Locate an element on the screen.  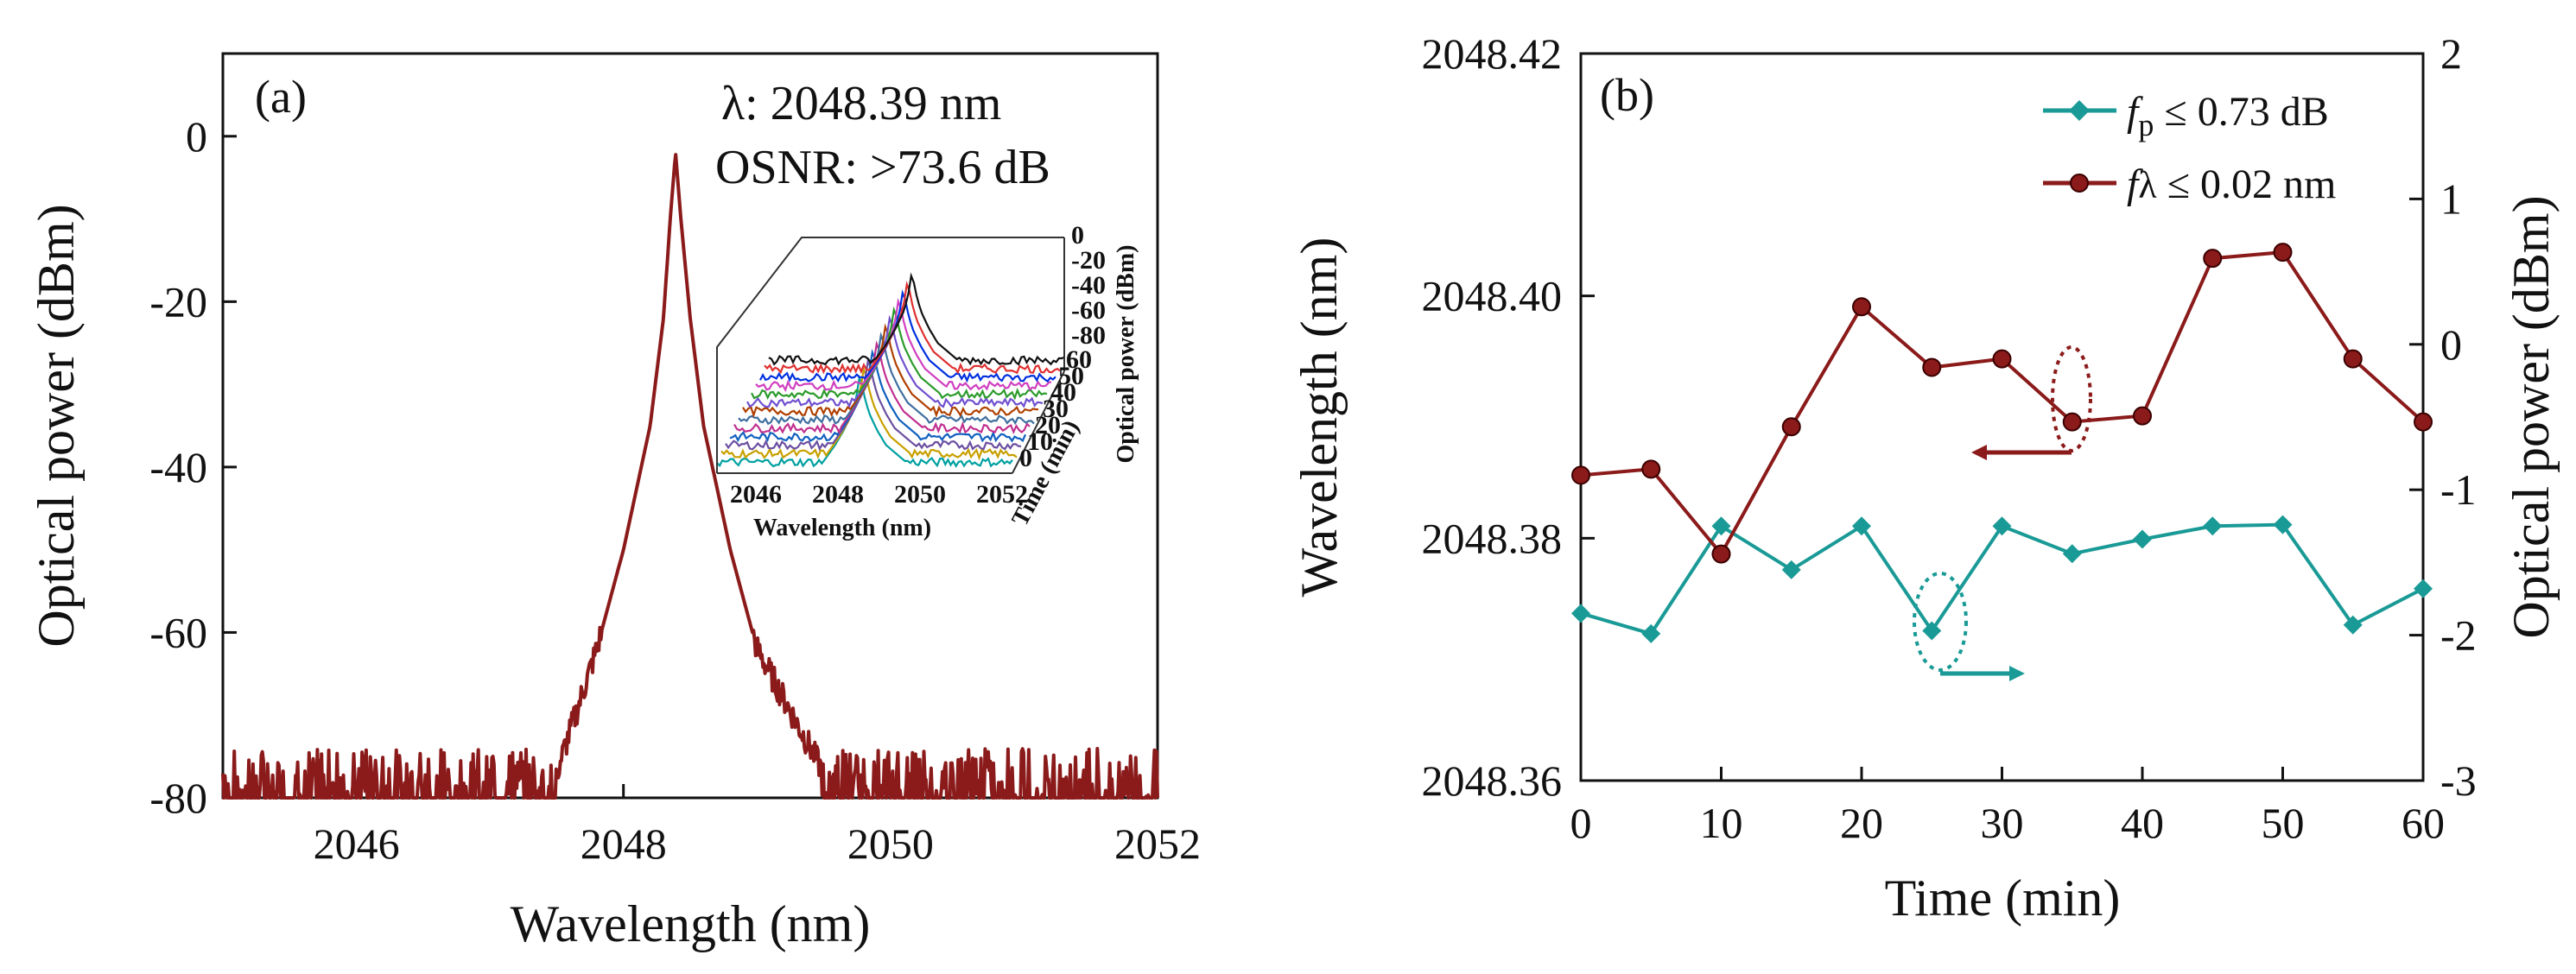
inset-time-axis is located at coordinates (1038, 422).